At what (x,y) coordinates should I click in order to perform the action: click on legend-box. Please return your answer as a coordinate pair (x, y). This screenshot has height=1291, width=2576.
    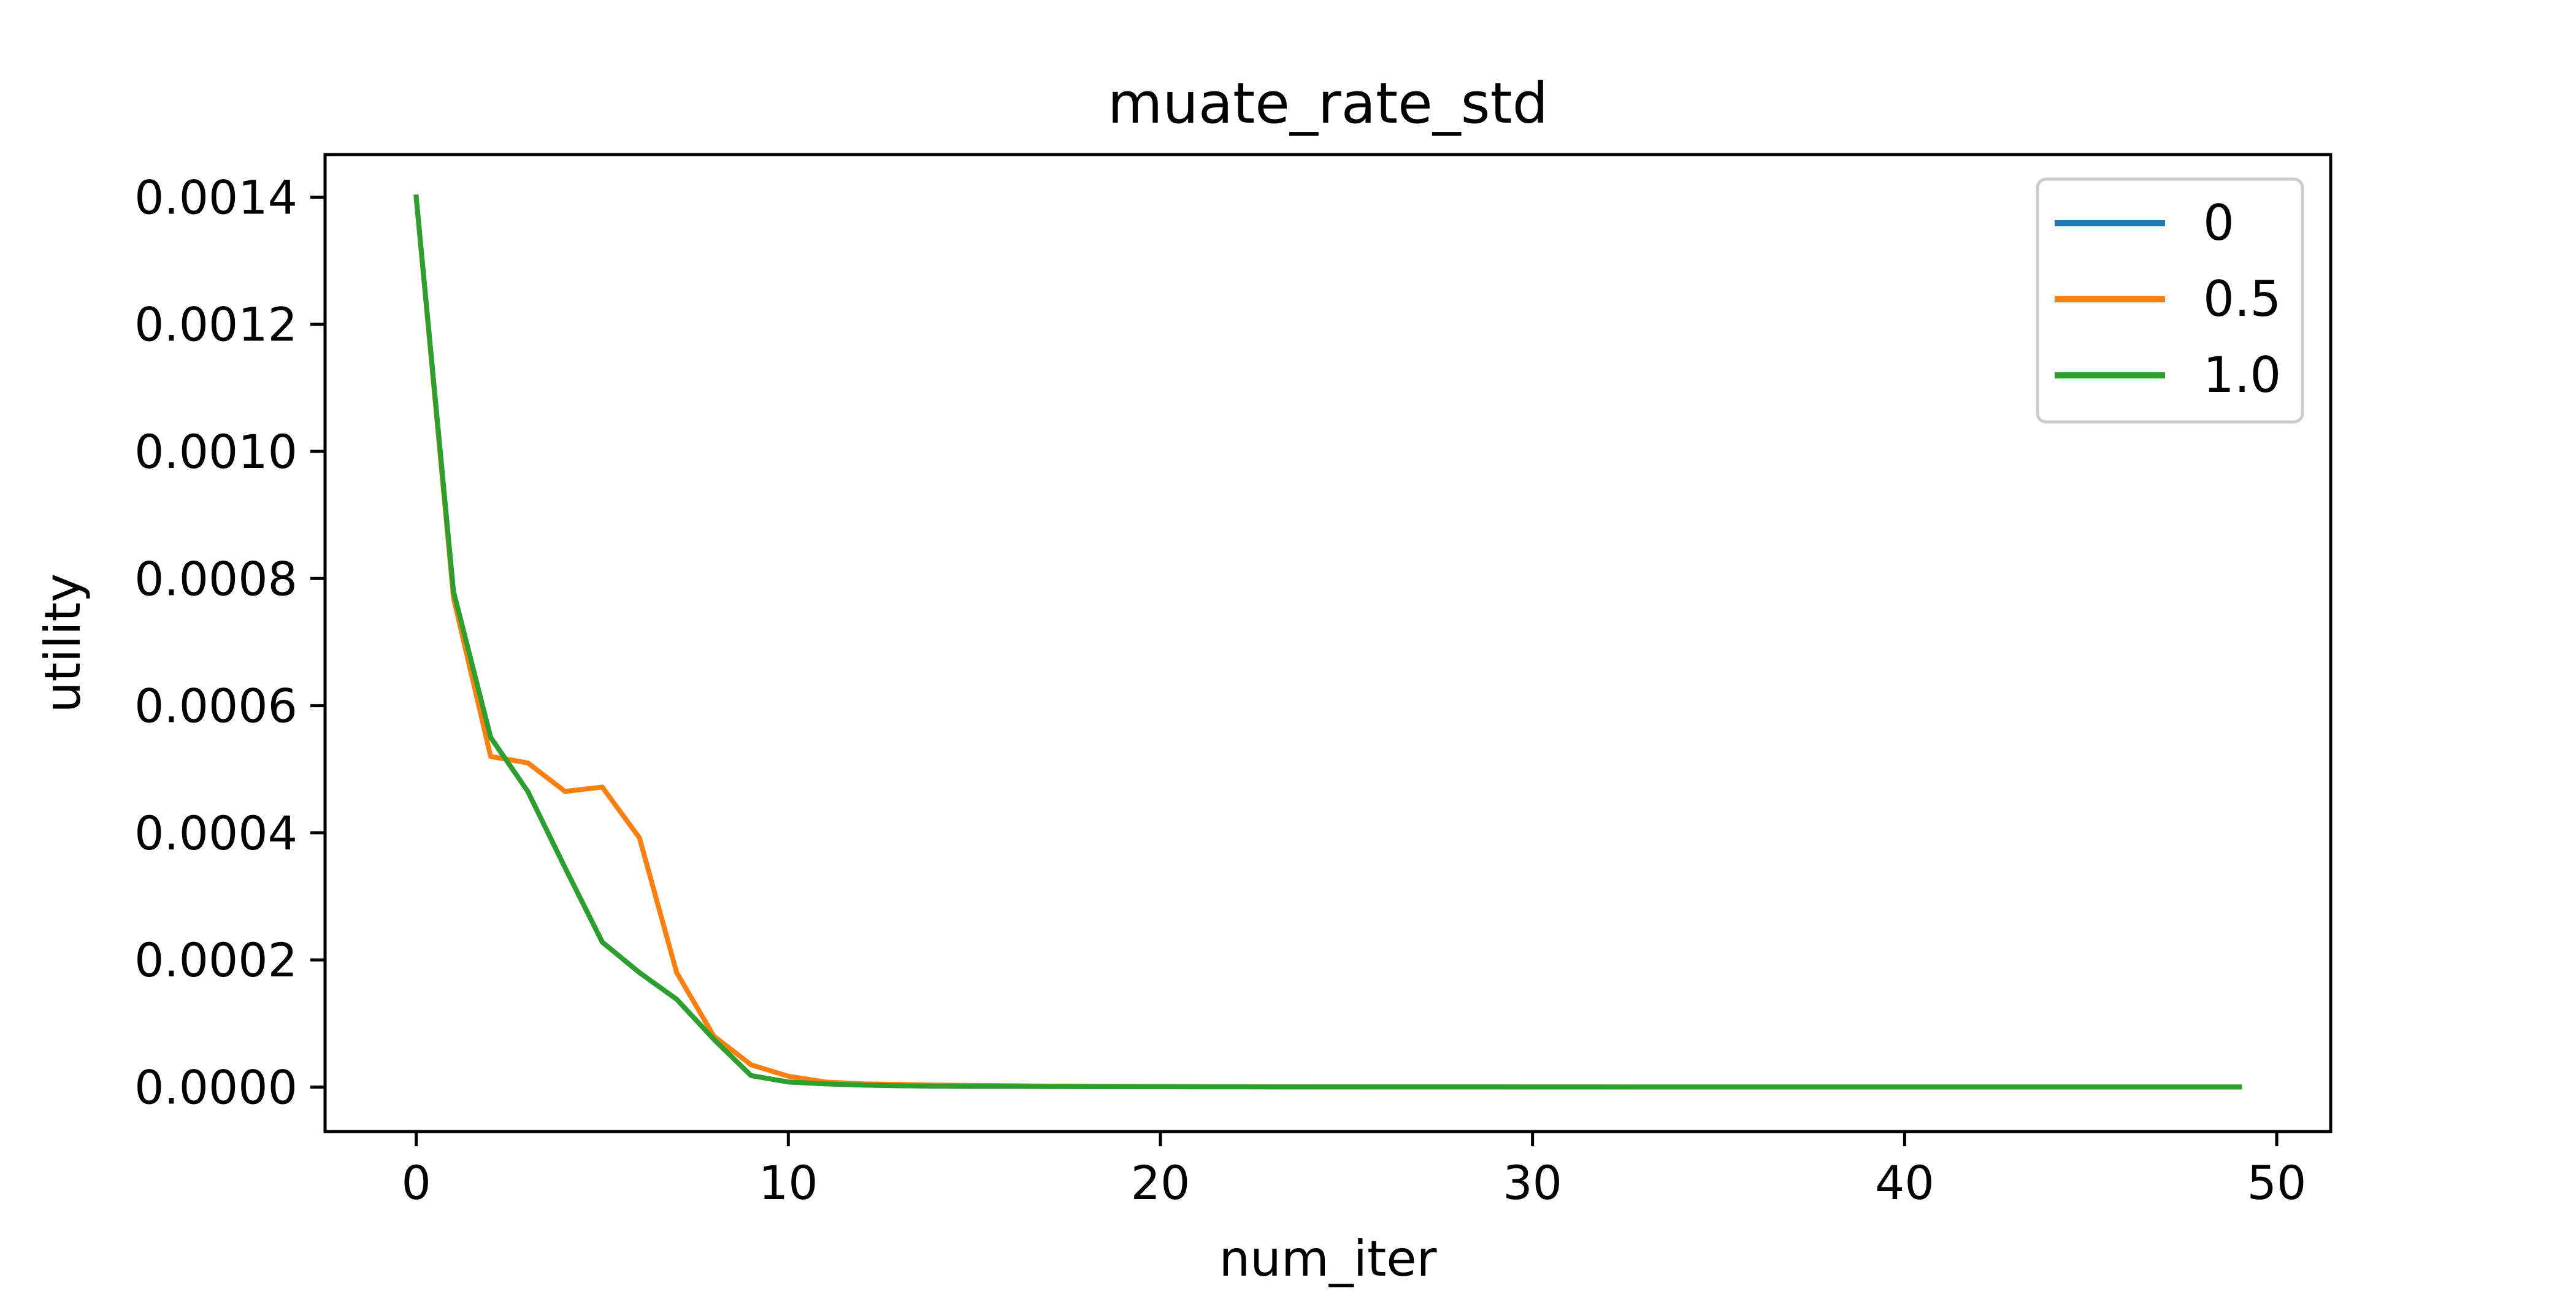
    Looking at the image, I should click on (2170, 300).